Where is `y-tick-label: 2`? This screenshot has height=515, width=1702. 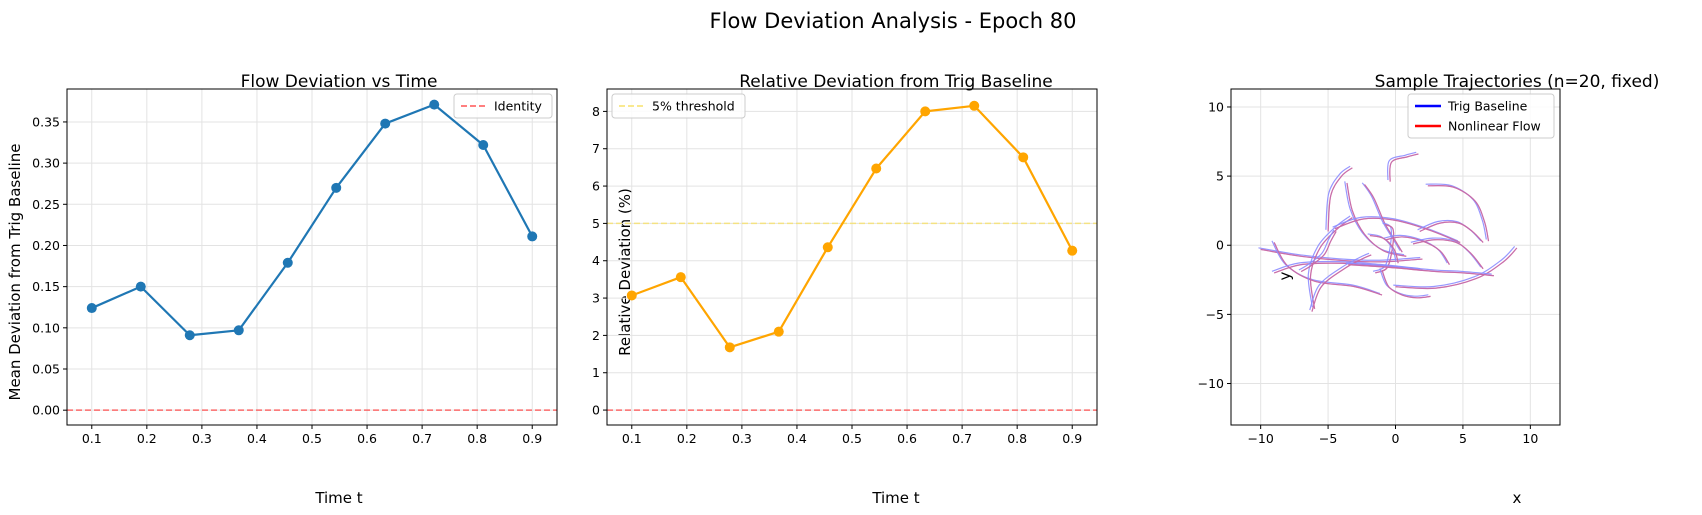 y-tick-label: 2 is located at coordinates (596, 335).